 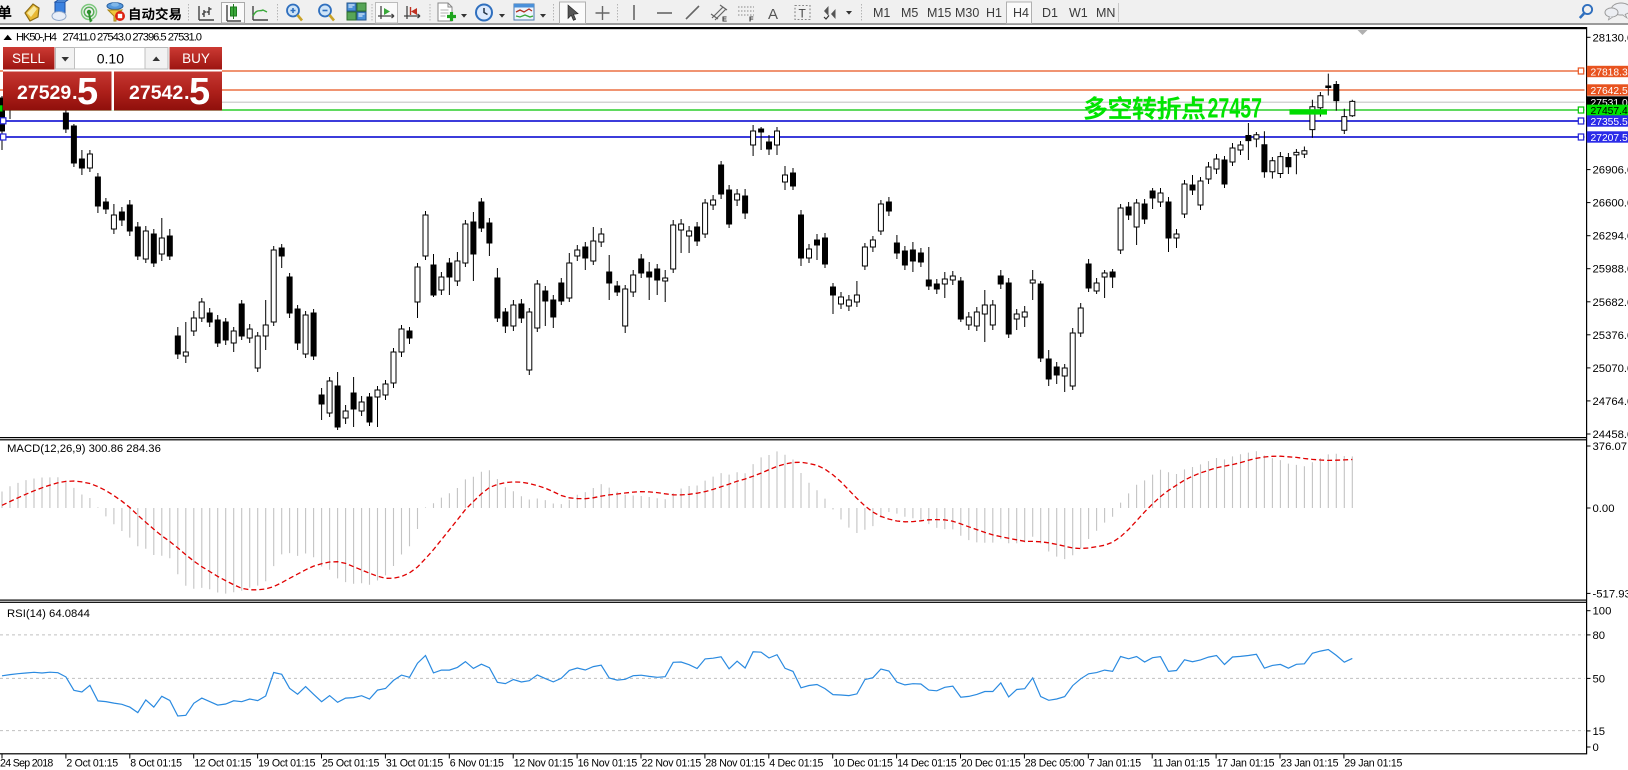 I want to click on svg-text: W1, so click(x=1078, y=13).